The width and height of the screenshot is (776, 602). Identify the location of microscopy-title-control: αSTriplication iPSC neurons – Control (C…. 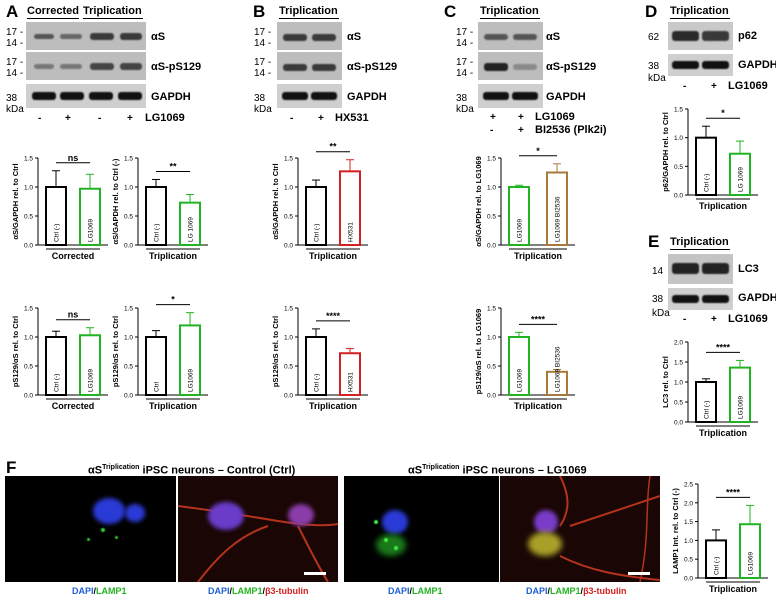
(192, 470).